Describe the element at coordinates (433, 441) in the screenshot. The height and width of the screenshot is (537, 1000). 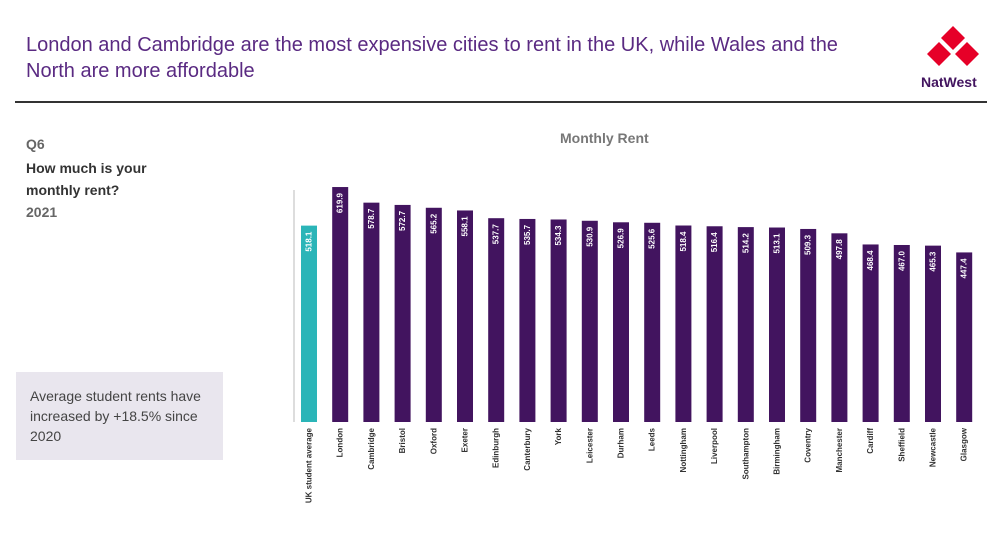
I see `category-label: Oxford` at that location.